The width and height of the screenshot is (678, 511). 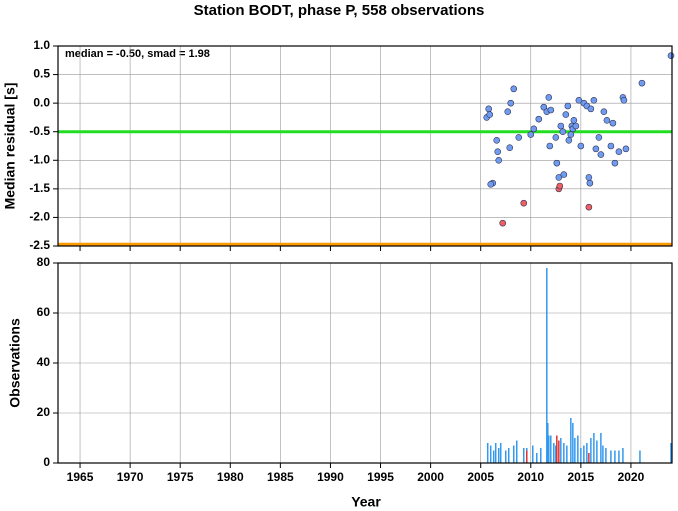 I want to click on x-tick-label: 2005, so click(x=480, y=477).